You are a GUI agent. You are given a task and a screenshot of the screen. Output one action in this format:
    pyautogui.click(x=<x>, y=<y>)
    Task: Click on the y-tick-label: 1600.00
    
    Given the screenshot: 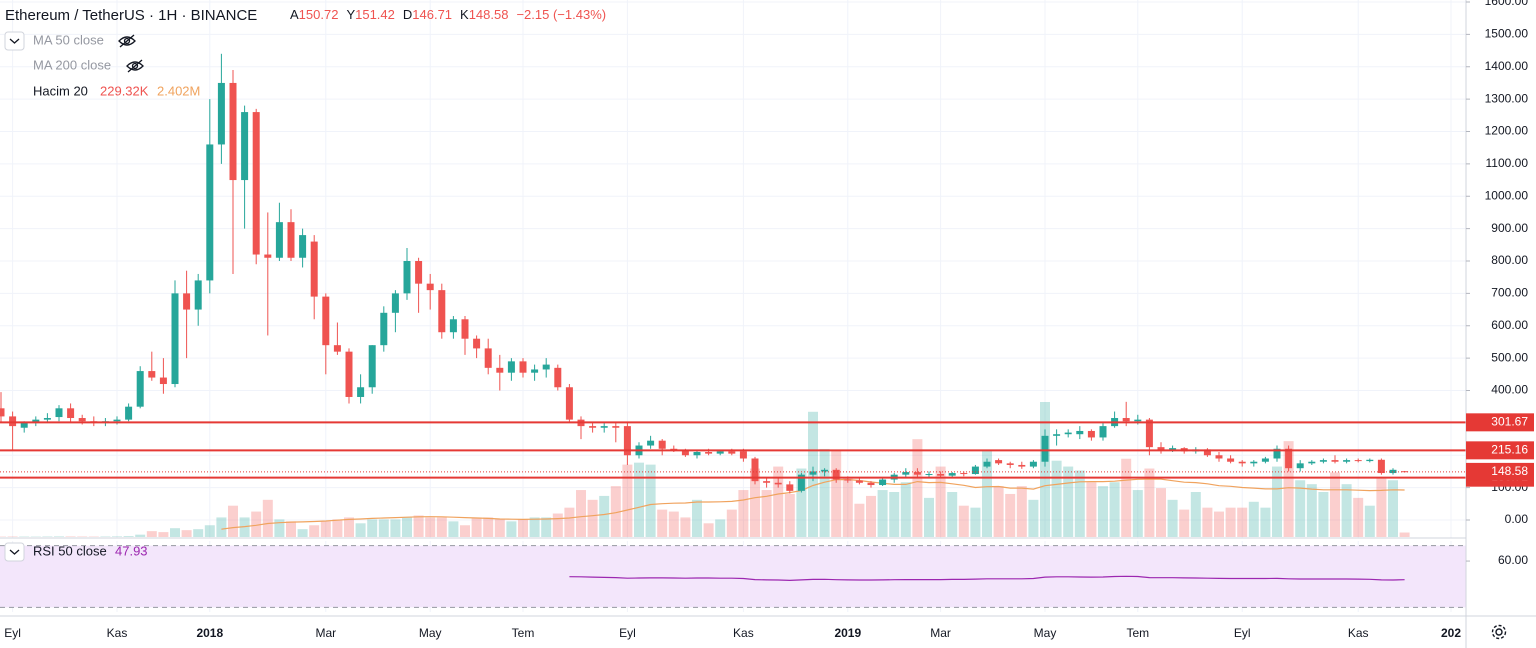 What is the action you would take?
    pyautogui.click(x=1507, y=4)
    